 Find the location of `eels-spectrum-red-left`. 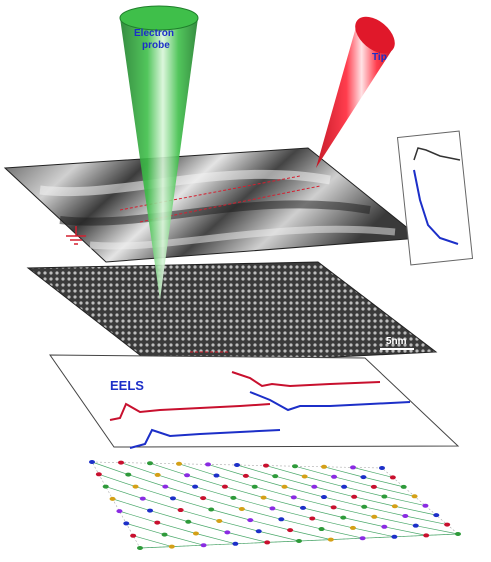

eels-spectrum-red-left is located at coordinates (190, 411).